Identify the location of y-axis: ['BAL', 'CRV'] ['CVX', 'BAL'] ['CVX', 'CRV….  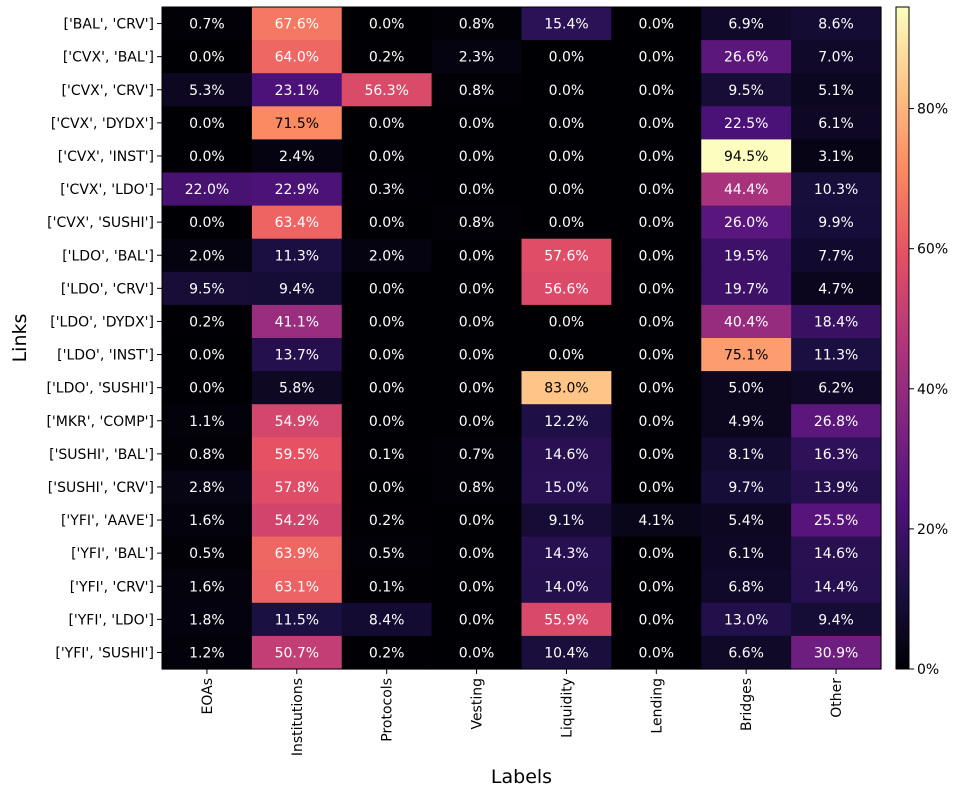
(104, 339).